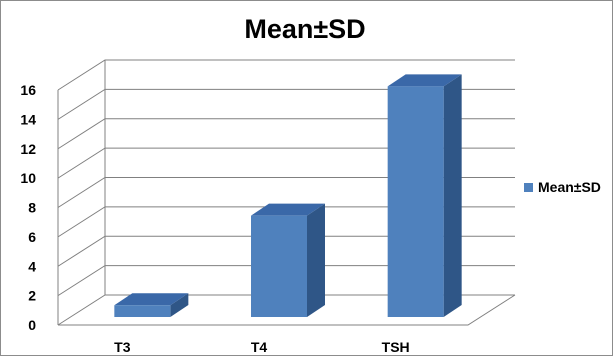  I want to click on legend-swatch, so click(528, 187).